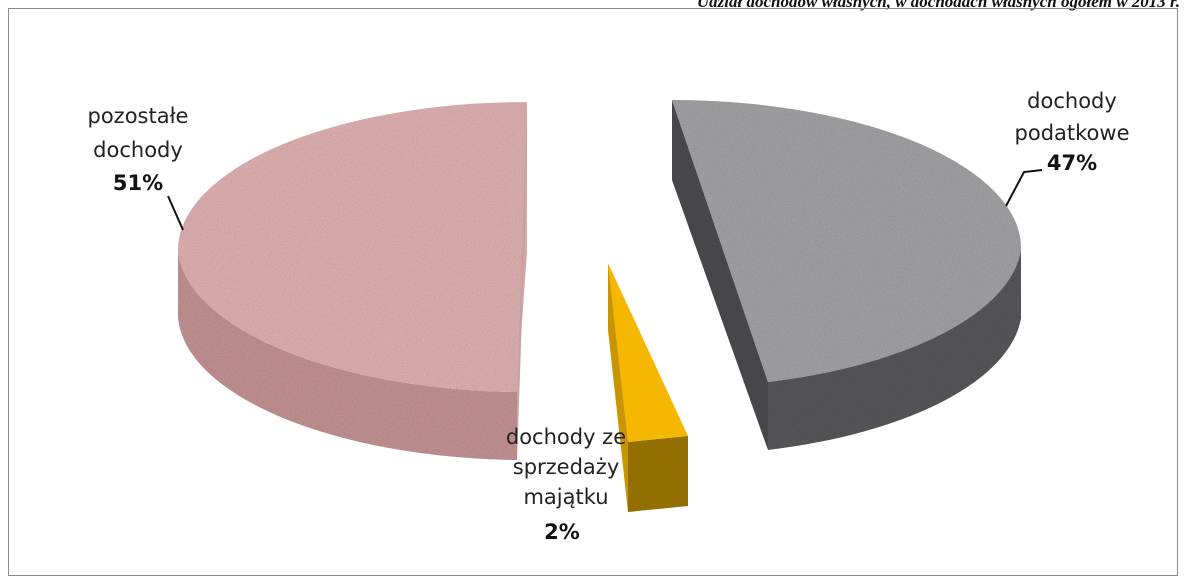  I want to click on value-label-podatkowe: 47%, so click(1072, 163).